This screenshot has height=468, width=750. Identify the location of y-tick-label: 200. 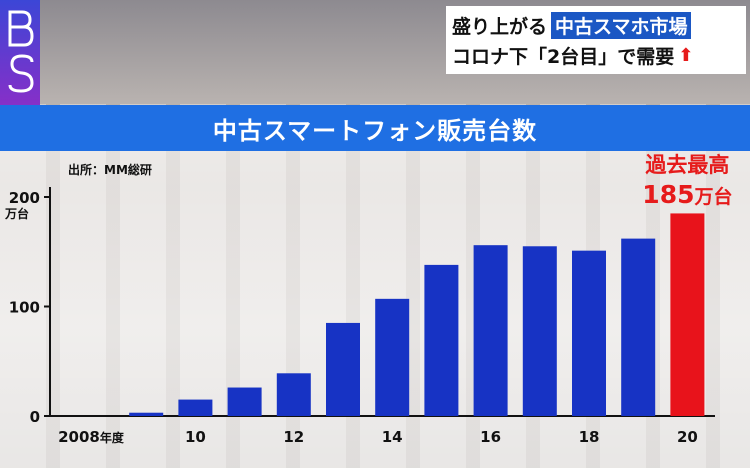
(24, 198).